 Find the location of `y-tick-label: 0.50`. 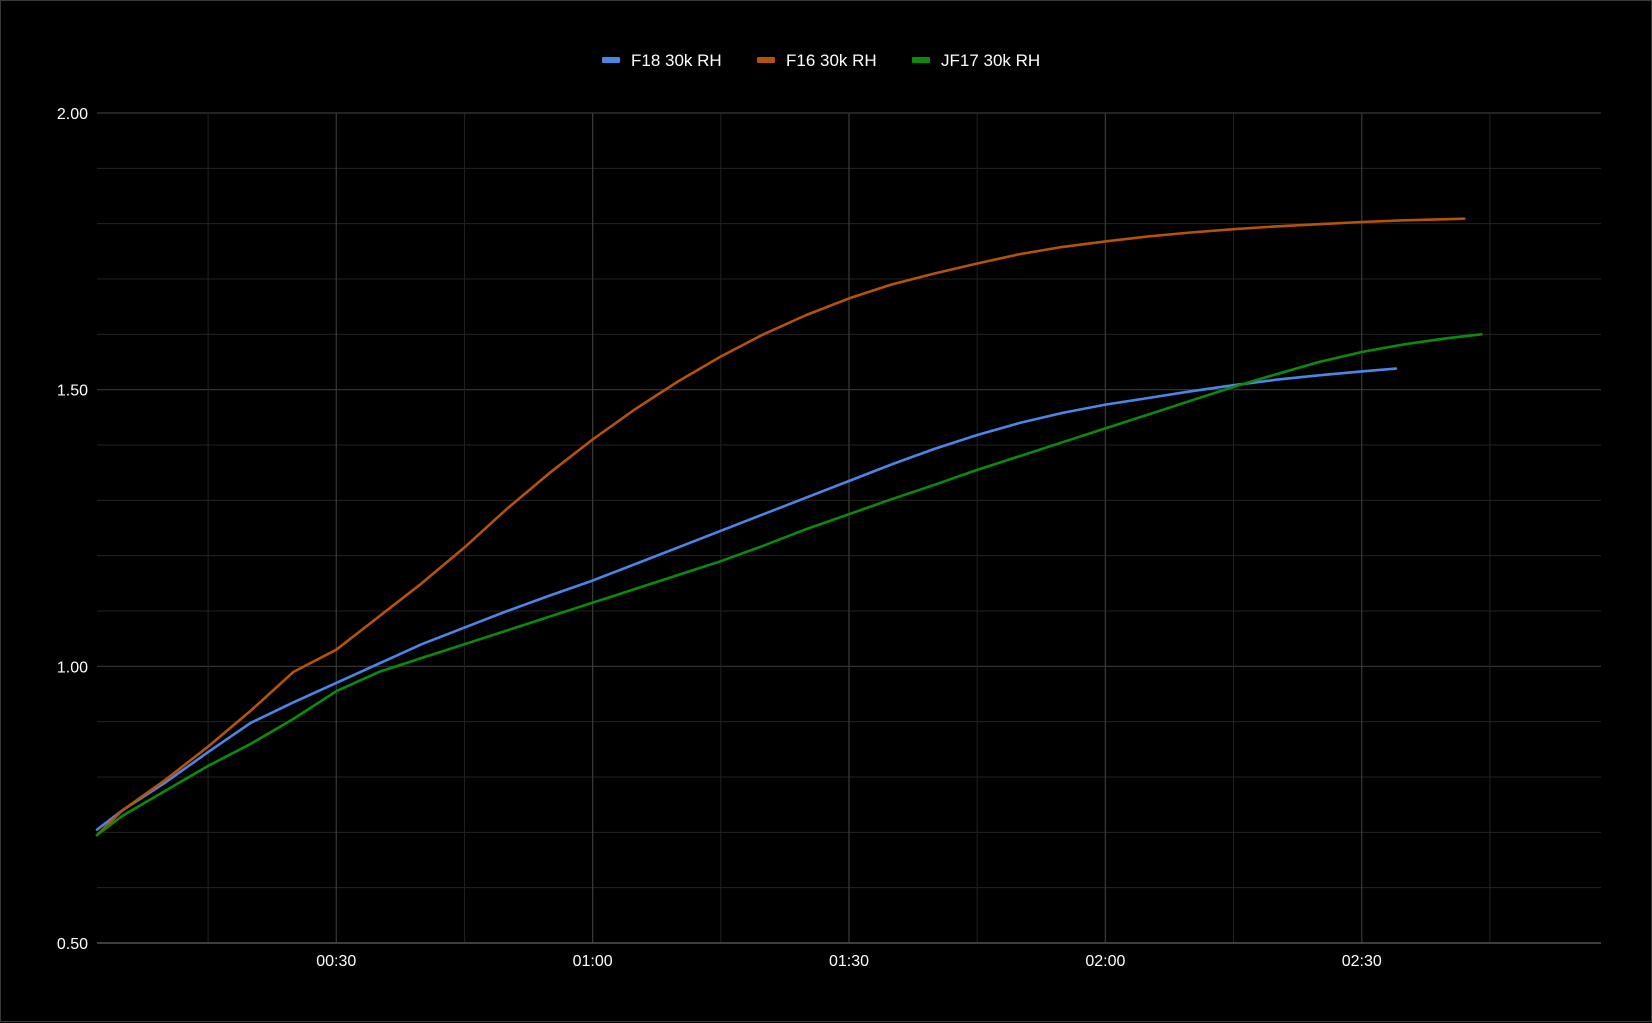

y-tick-label: 0.50 is located at coordinates (72, 944).